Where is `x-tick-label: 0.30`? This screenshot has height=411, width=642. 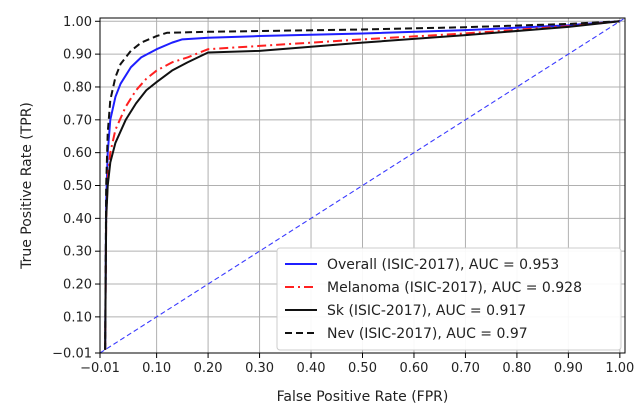 x-tick-label: 0.30 is located at coordinates (259, 368).